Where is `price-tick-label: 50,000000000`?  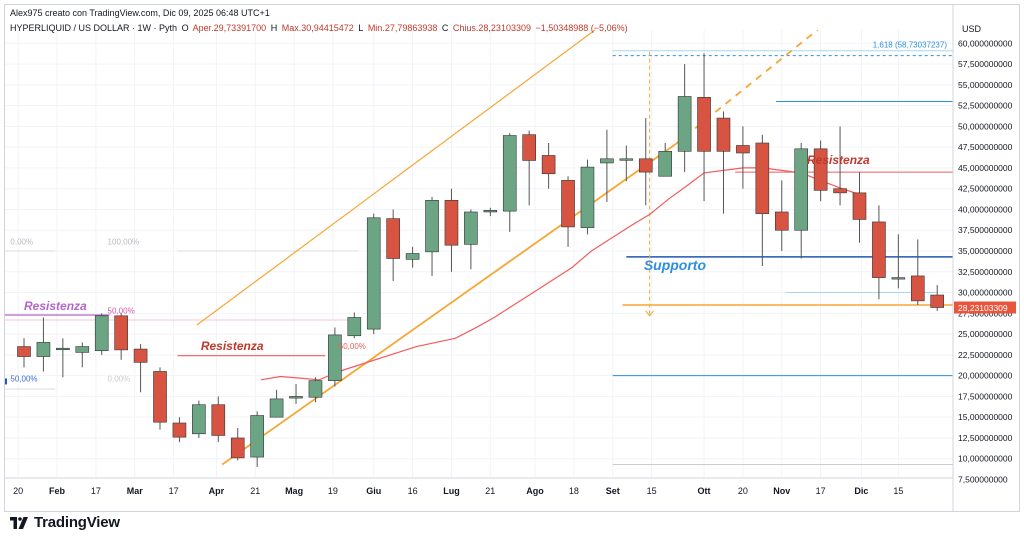
price-tick-label: 50,000000000 is located at coordinates (985, 126).